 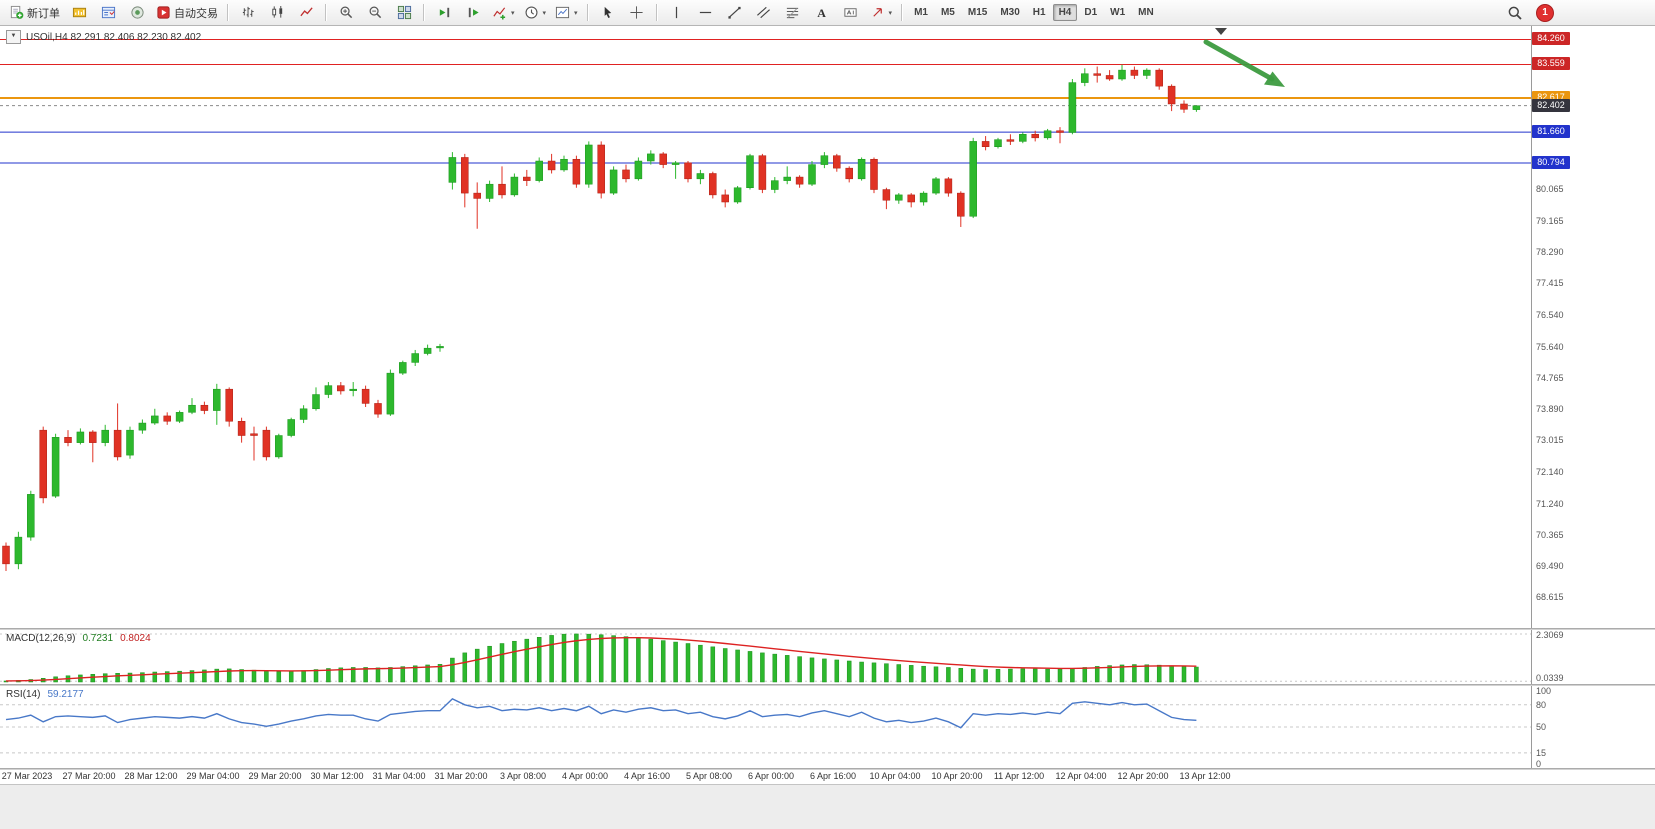 I want to click on new-order-button: 新订单, so click(x=34, y=13).